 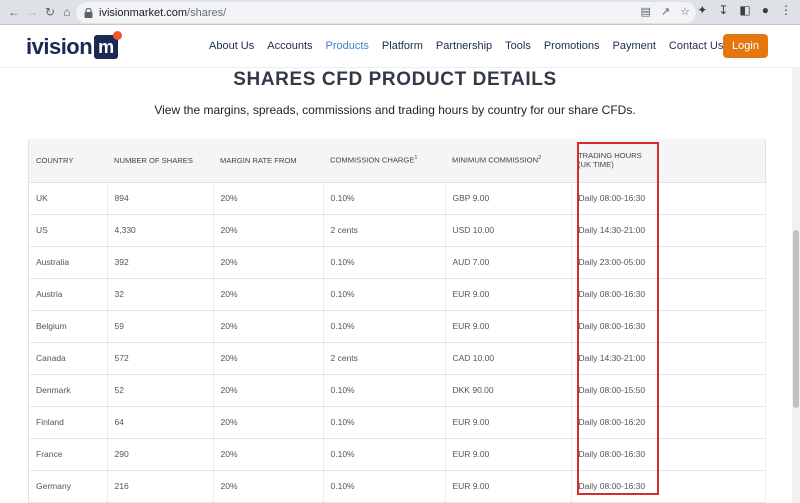 I want to click on nav-payment: Payment, so click(x=634, y=46).